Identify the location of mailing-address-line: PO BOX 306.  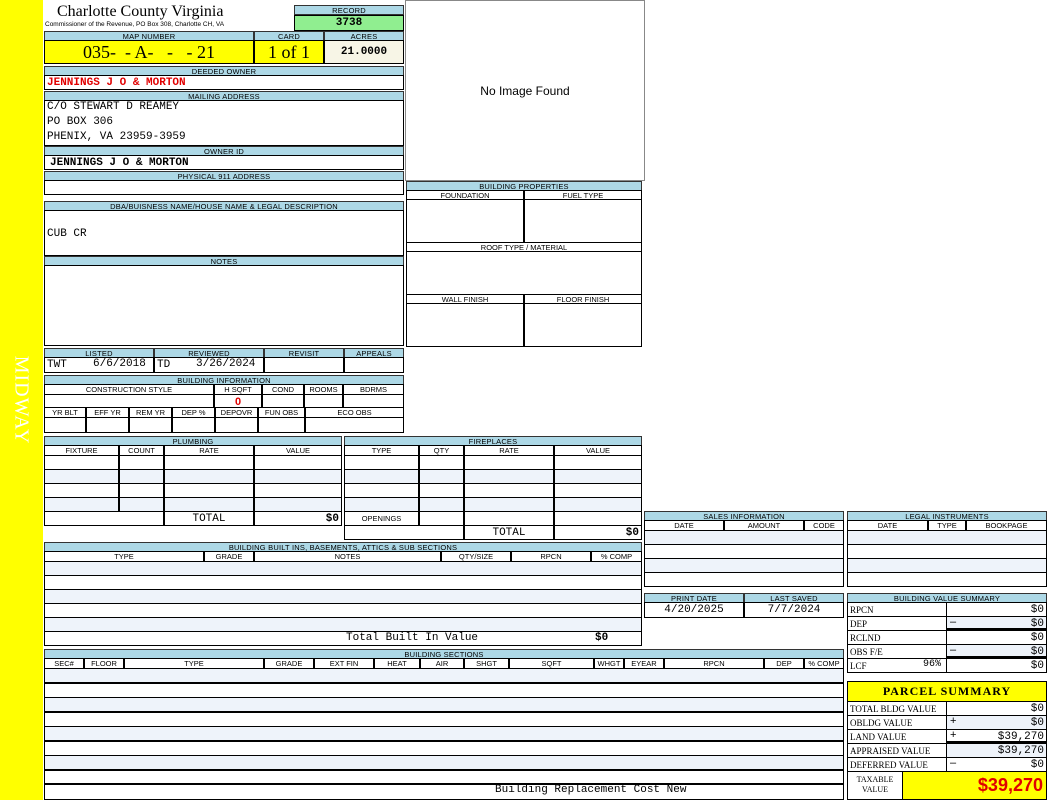
(80, 122).